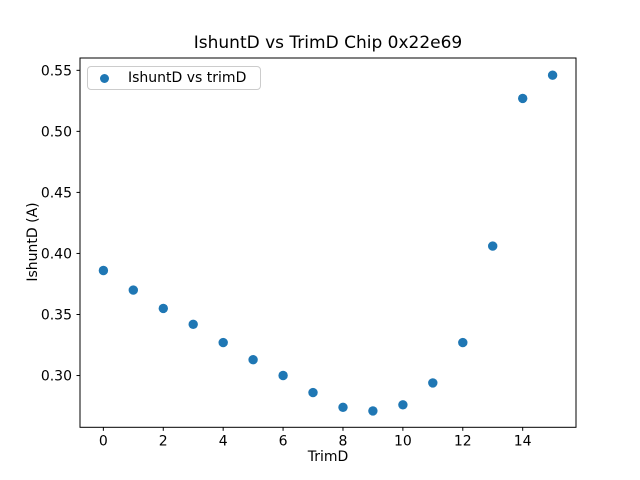  Describe the element at coordinates (328, 457) in the screenshot. I see `x-axis-label: TrimD` at that location.